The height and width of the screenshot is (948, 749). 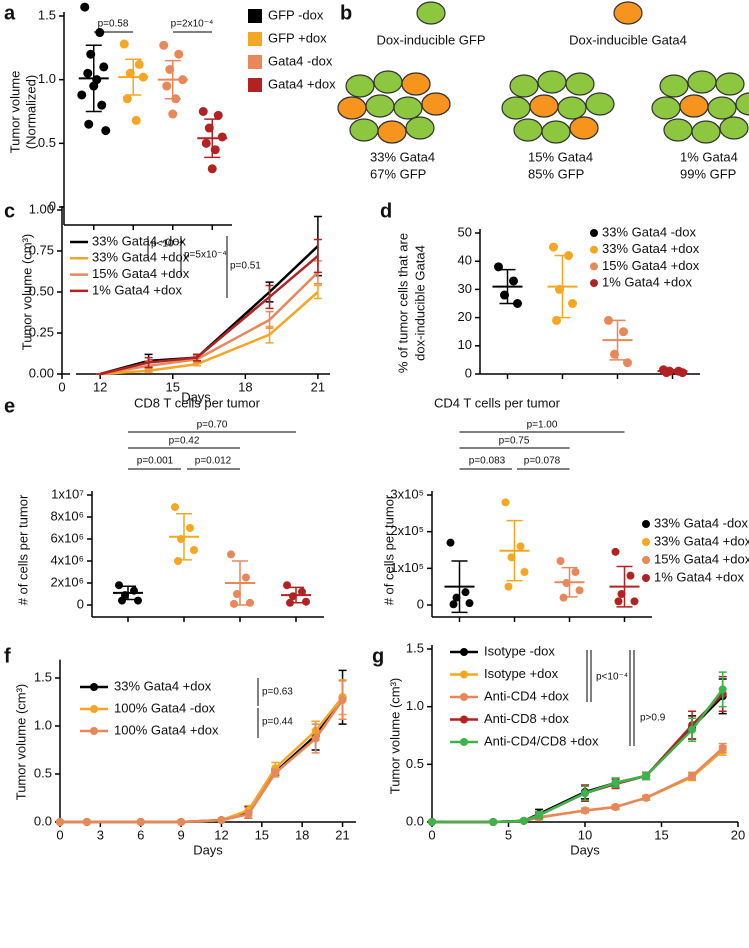 I want to click on annotation: p=2x10⁻⁴, so click(x=192, y=24).